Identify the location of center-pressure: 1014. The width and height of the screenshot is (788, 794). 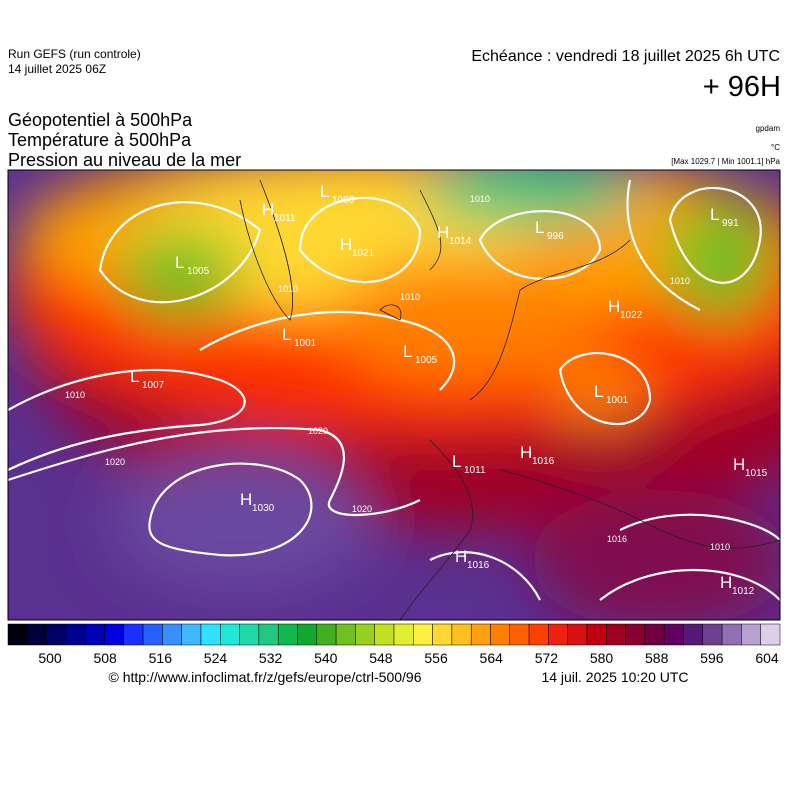
(460, 241).